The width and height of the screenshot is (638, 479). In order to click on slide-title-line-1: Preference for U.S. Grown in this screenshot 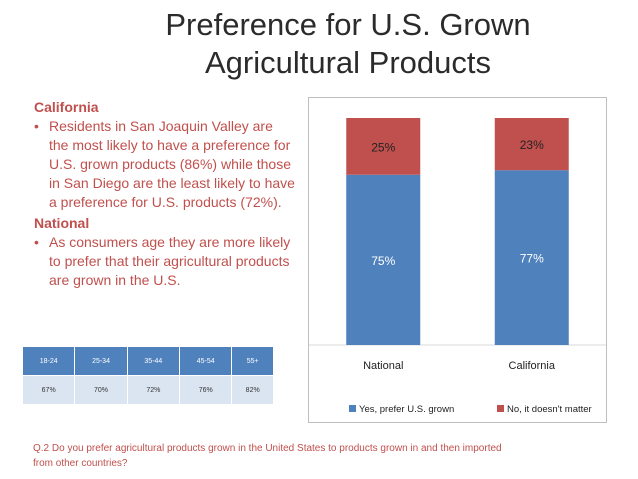, I will do `click(348, 24)`.